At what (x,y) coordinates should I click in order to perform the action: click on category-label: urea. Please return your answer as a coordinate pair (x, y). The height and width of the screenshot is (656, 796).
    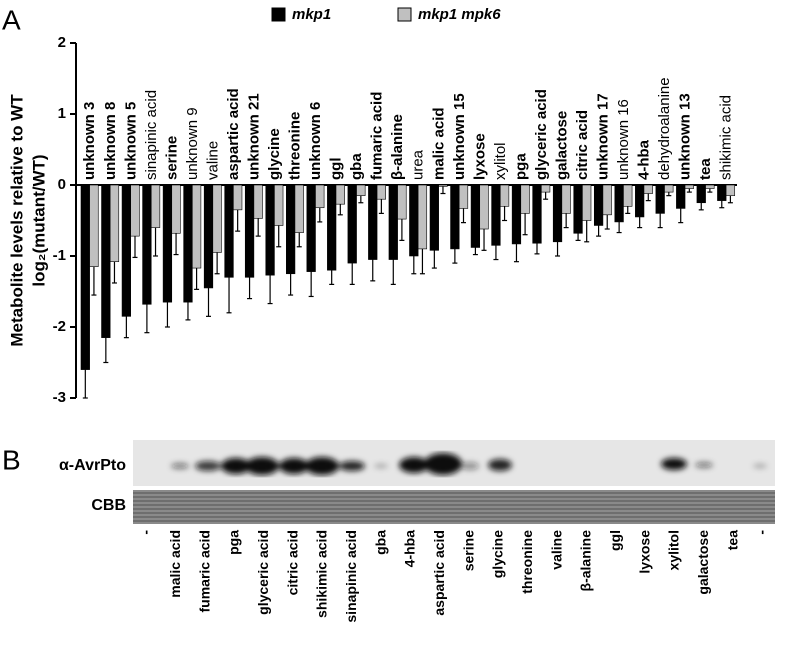
    Looking at the image, I should click on (418, 164).